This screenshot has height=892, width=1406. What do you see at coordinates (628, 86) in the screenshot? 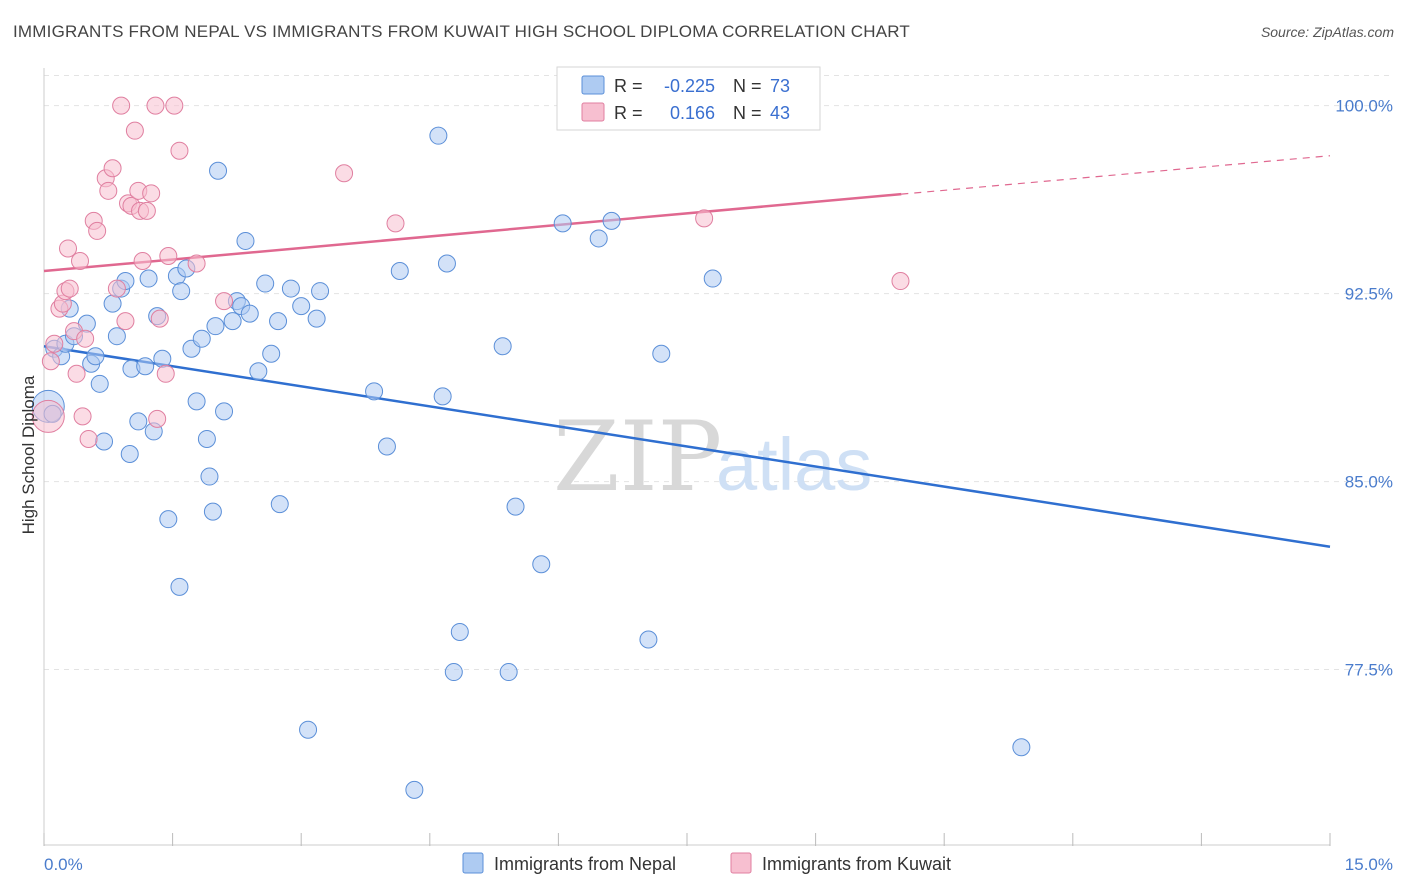
I see `stats-r-label-nepal: R =` at bounding box center [628, 86].